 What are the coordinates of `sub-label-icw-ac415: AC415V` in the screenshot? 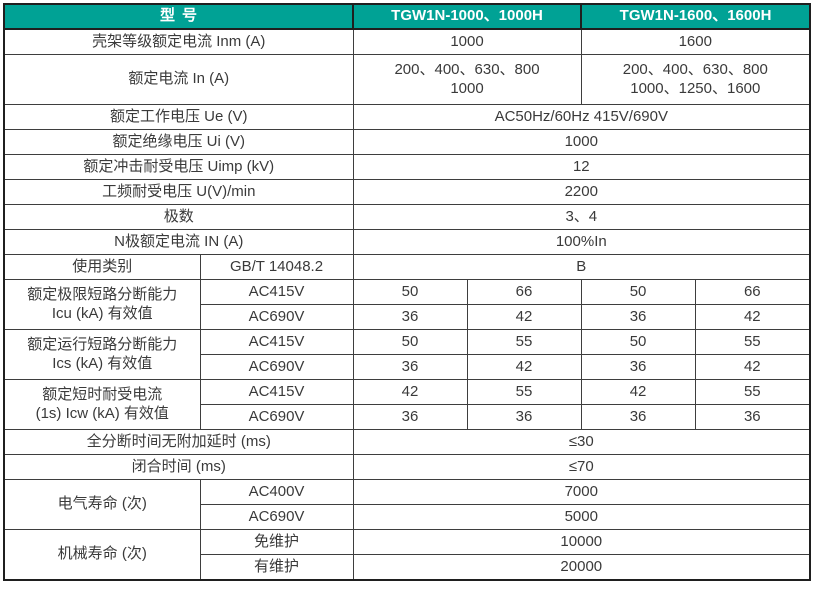 It's located at (276, 392).